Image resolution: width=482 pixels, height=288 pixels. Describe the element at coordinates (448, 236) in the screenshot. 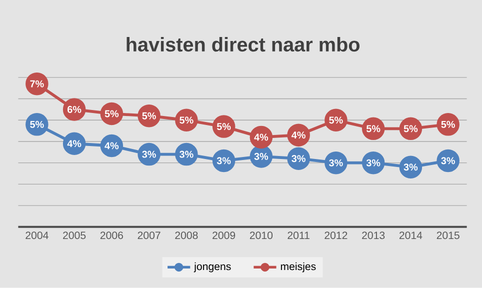

I see `x-tick-label: 2015` at that location.